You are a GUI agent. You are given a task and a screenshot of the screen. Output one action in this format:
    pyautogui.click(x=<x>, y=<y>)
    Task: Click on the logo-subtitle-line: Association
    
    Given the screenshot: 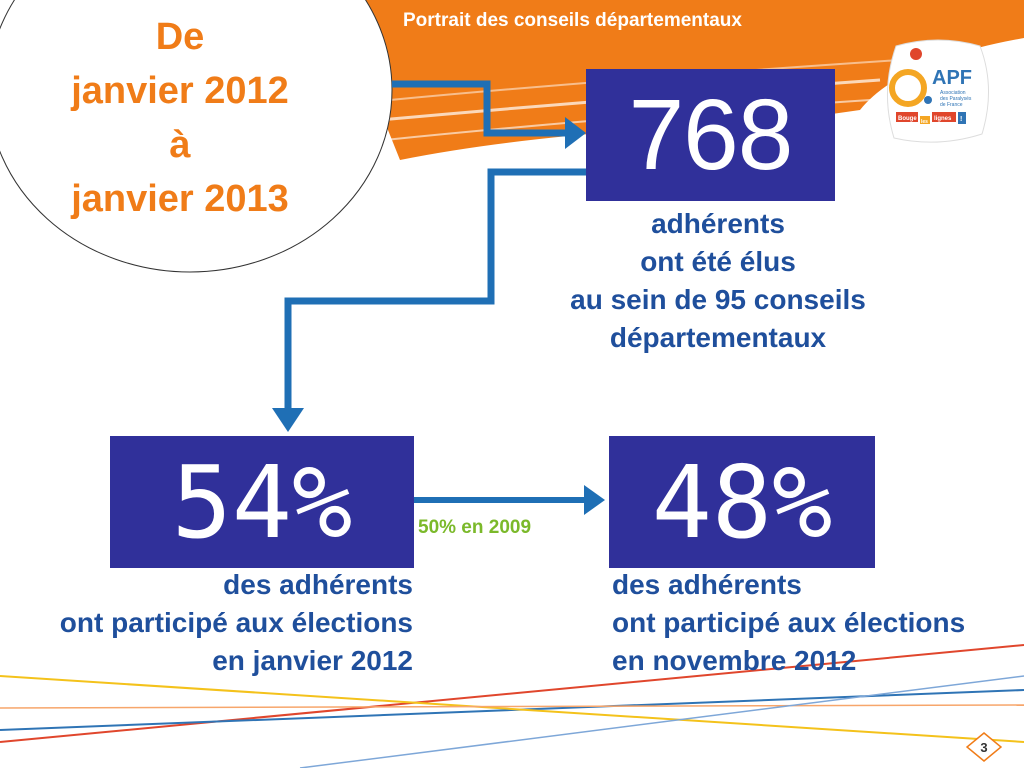 What is the action you would take?
    pyautogui.click(x=953, y=93)
    